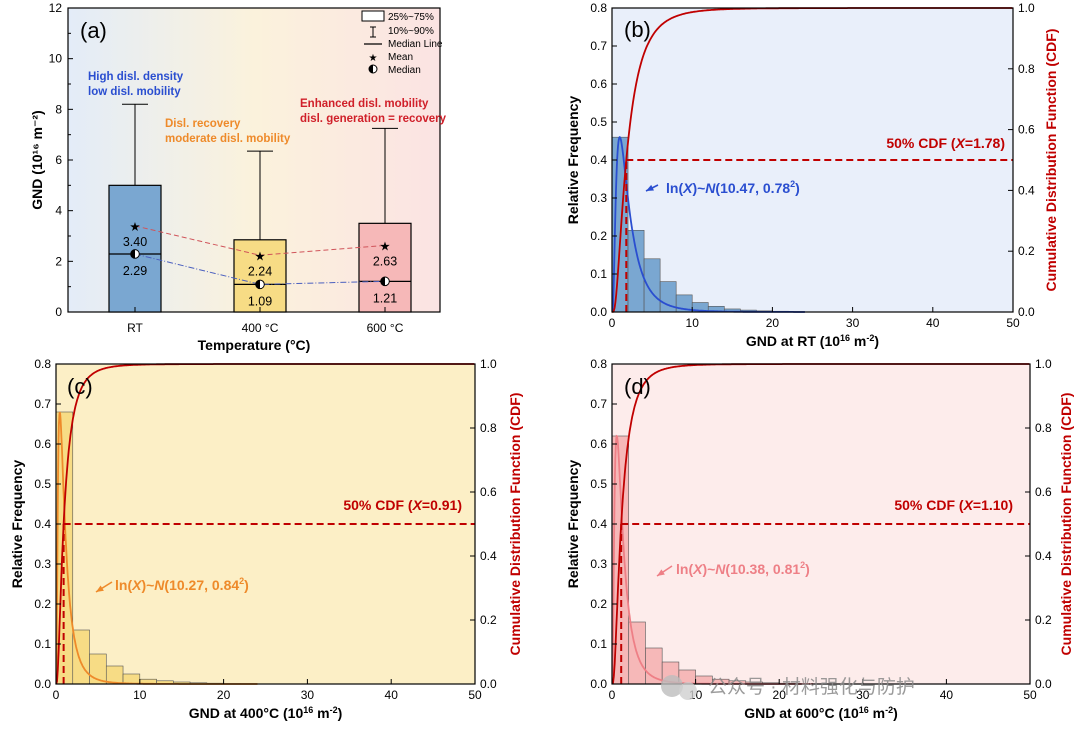 The image size is (1080, 729). Describe the element at coordinates (411, 31) in the screenshot. I see `legend-whisker-label: 10%~90%` at that location.